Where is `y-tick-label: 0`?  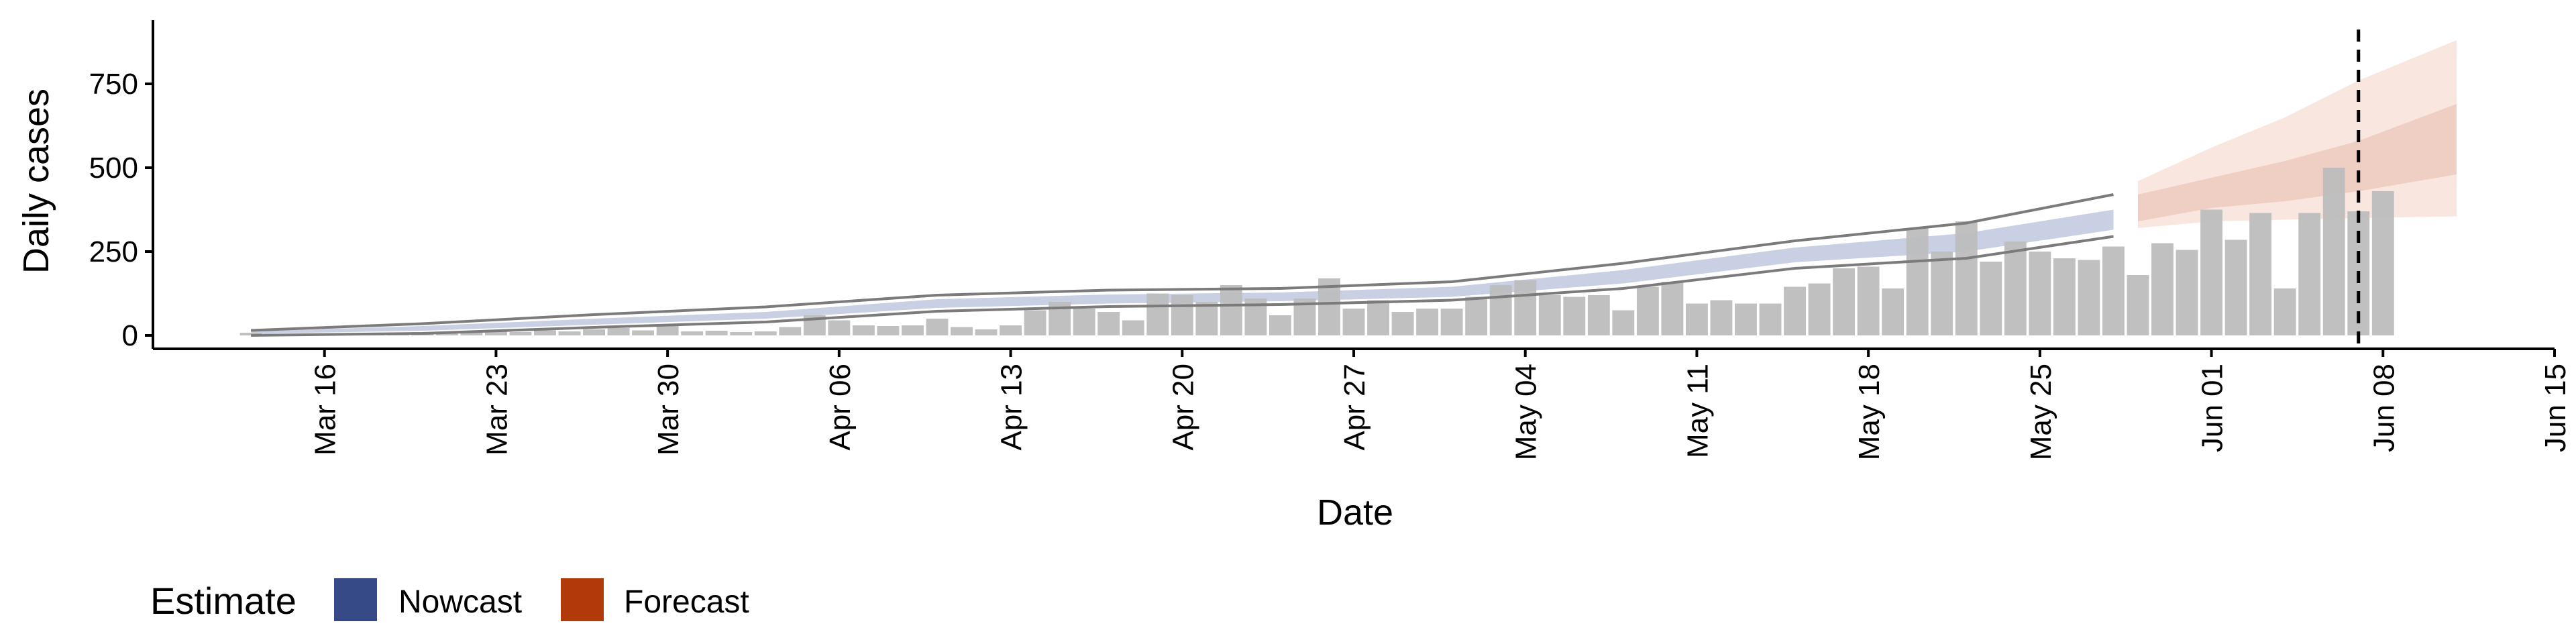
y-tick-label: 0 is located at coordinates (130, 335).